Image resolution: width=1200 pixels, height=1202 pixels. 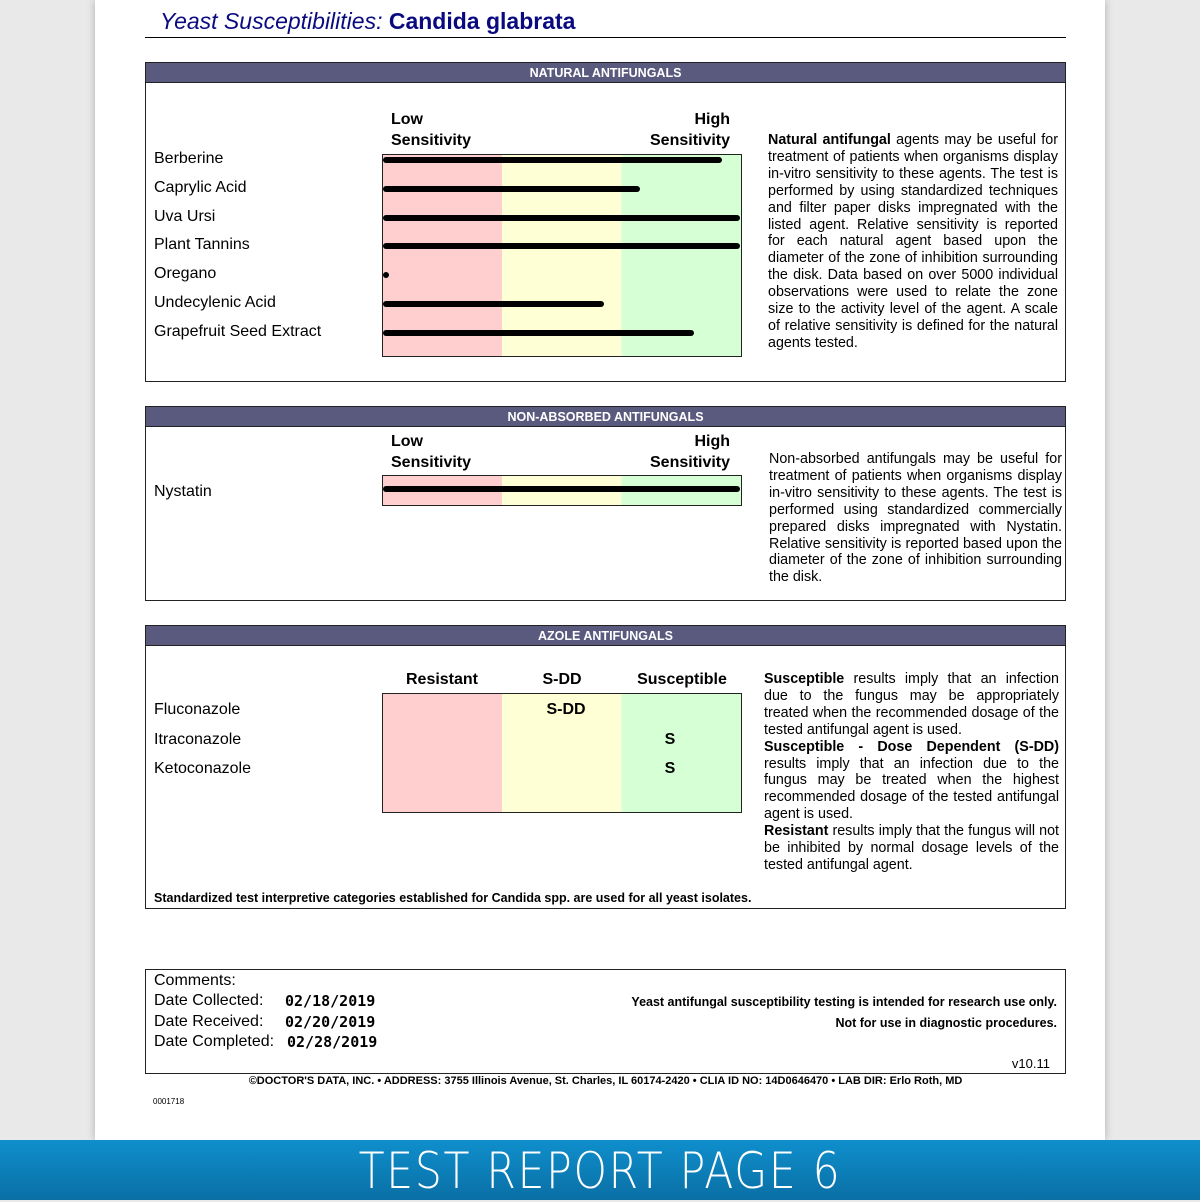 I want to click on natural-sensitivity-chart, so click(x=562, y=255).